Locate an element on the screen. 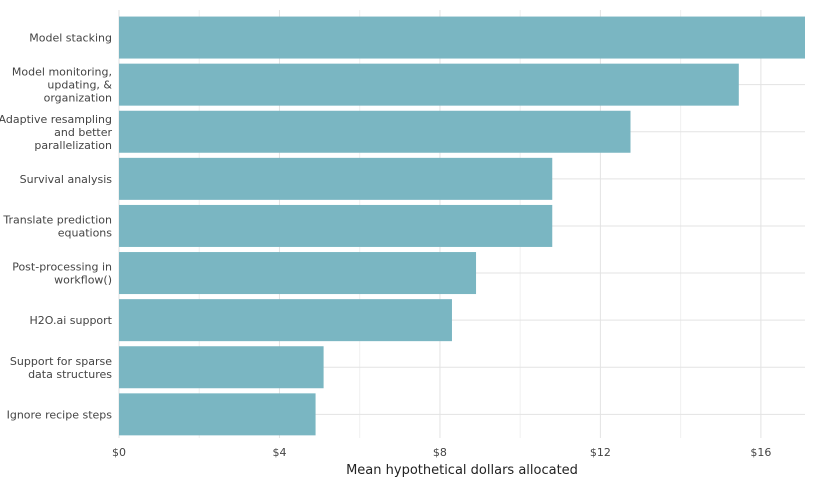 This screenshot has height=491, width=832. category-label: H2O.ai support is located at coordinates (70, 320).